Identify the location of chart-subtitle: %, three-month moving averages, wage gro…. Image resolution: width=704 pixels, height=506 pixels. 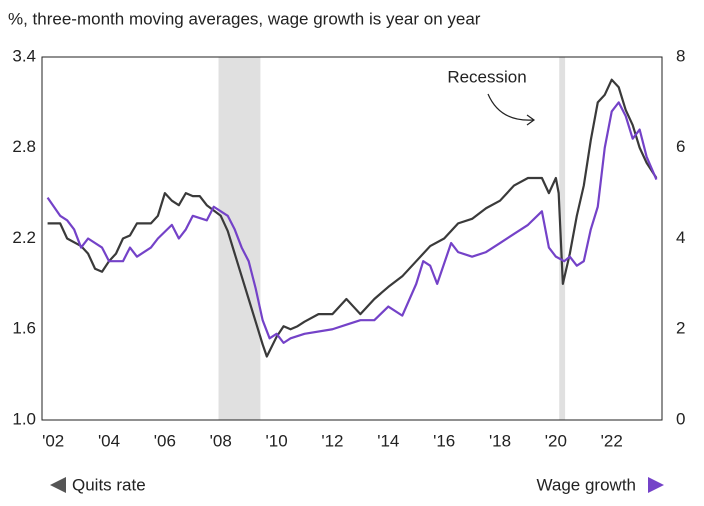
(244, 18).